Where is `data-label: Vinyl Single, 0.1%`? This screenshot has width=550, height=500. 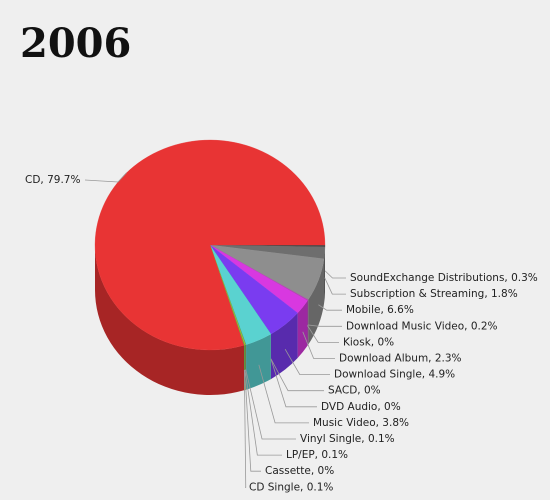
data-label: Vinyl Single, 0.1% is located at coordinates (347, 439).